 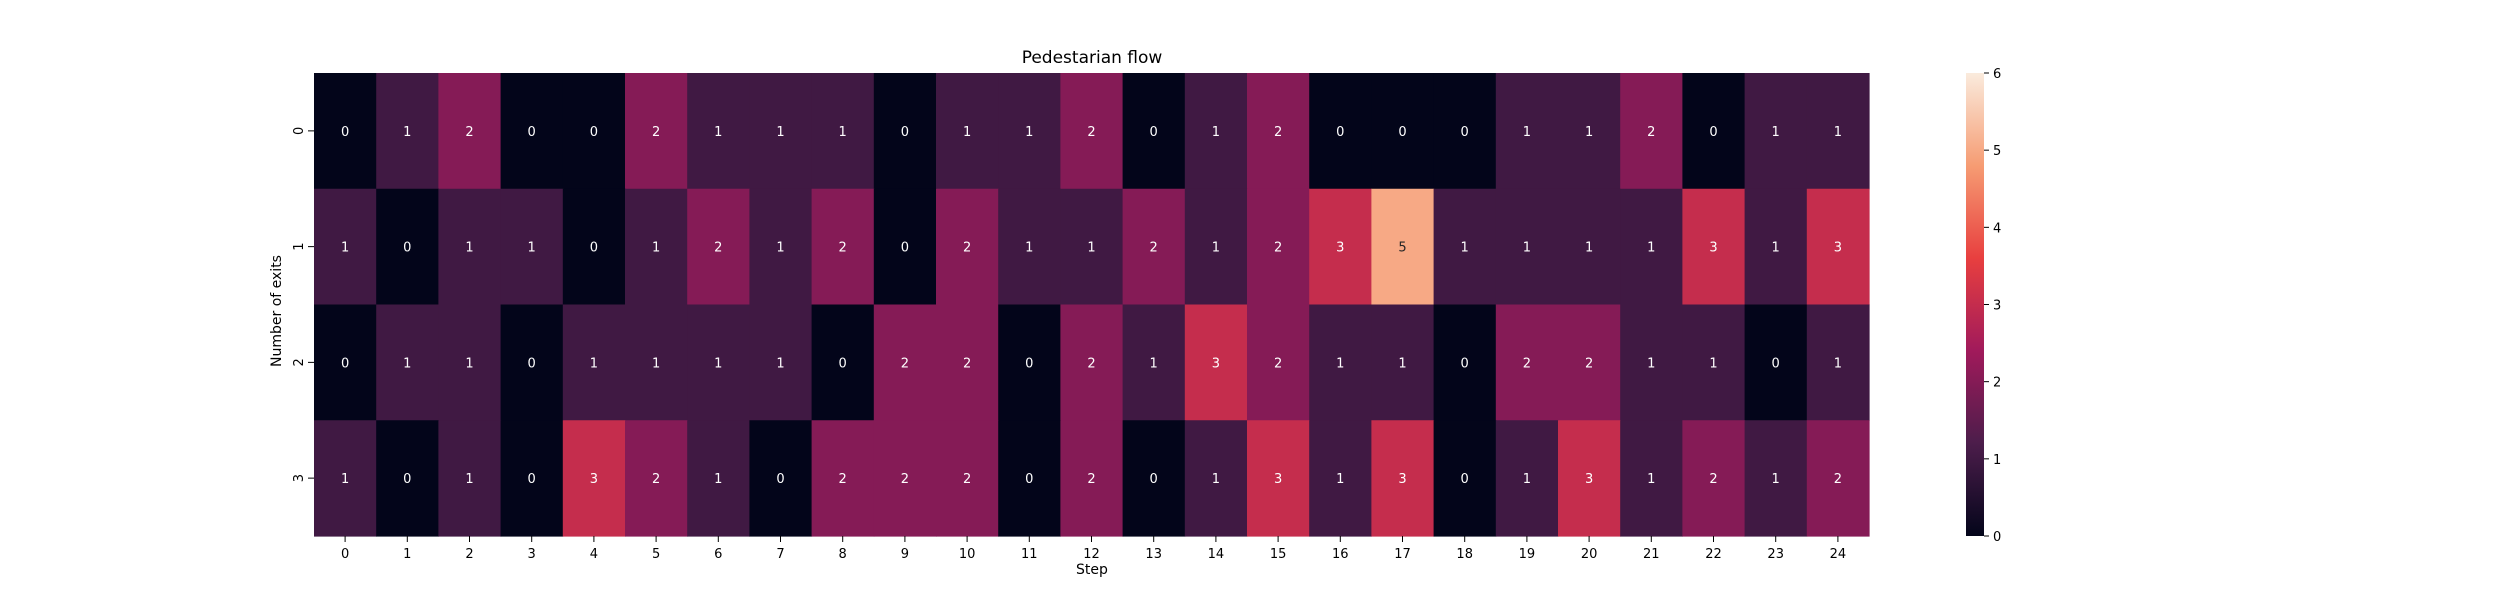 I want to click on cell-value-label: 5, so click(x=1402, y=248).